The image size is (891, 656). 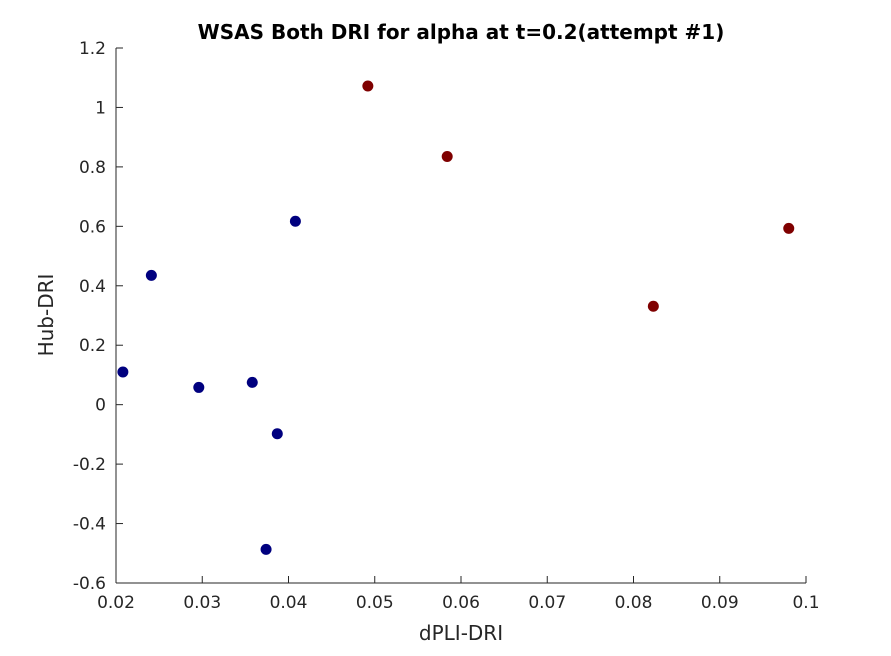 What do you see at coordinates (89, 584) in the screenshot?
I see `y-tick-label: -0.6` at bounding box center [89, 584].